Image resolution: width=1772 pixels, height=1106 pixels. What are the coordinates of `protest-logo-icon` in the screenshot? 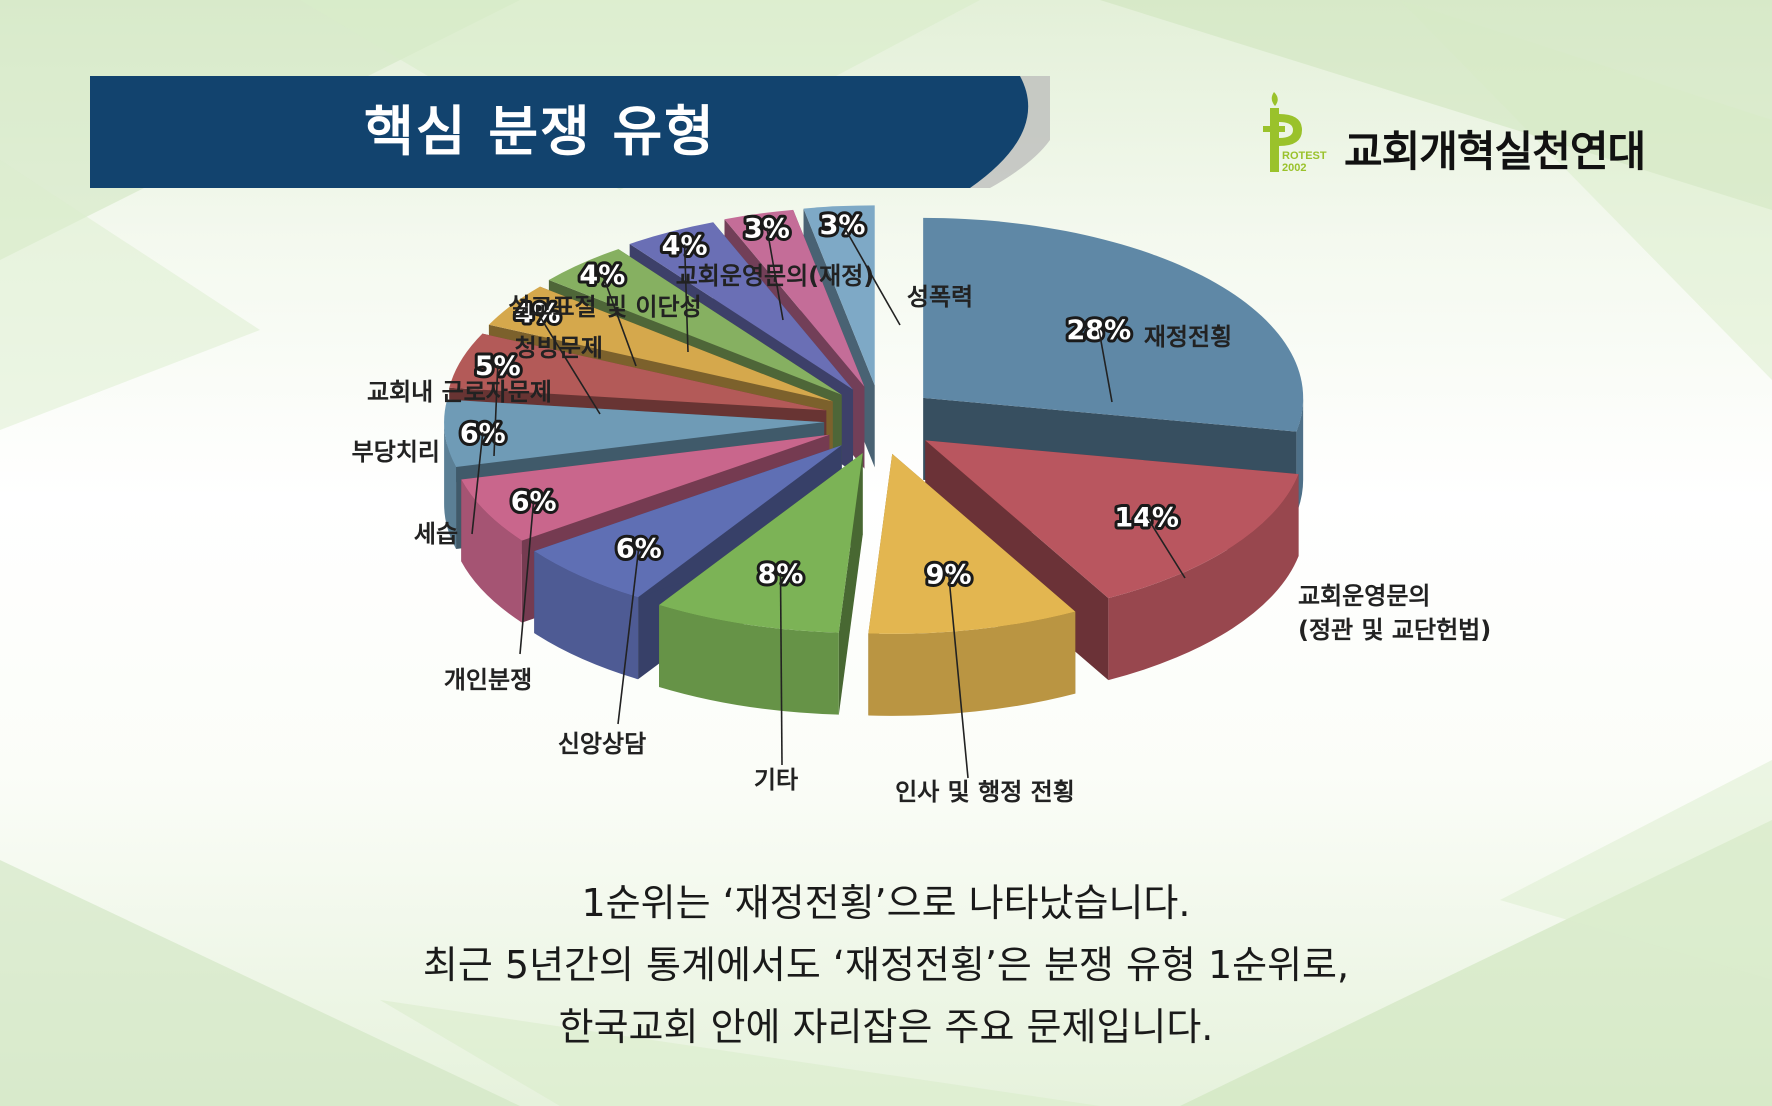 It's located at (1282, 132).